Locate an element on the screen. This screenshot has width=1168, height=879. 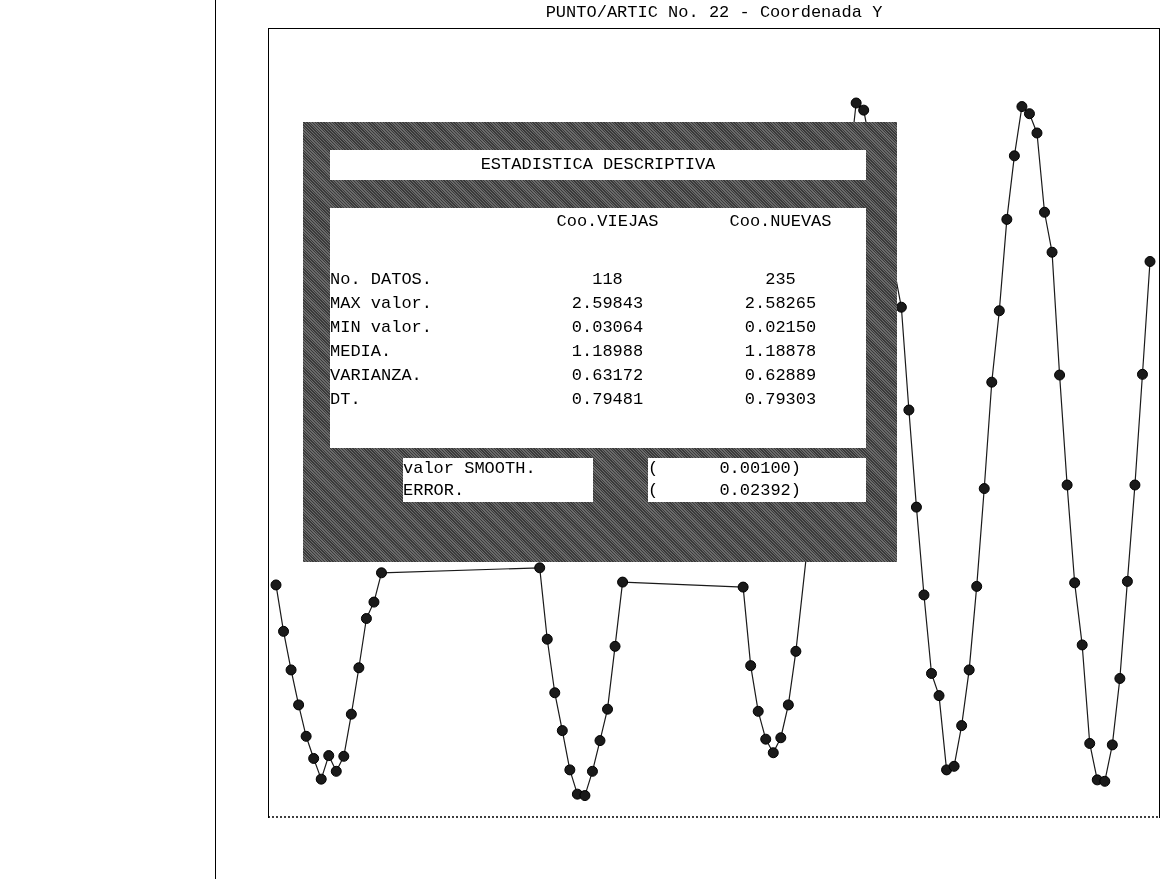
value-field: ( 0.02392) is located at coordinates (757, 491).